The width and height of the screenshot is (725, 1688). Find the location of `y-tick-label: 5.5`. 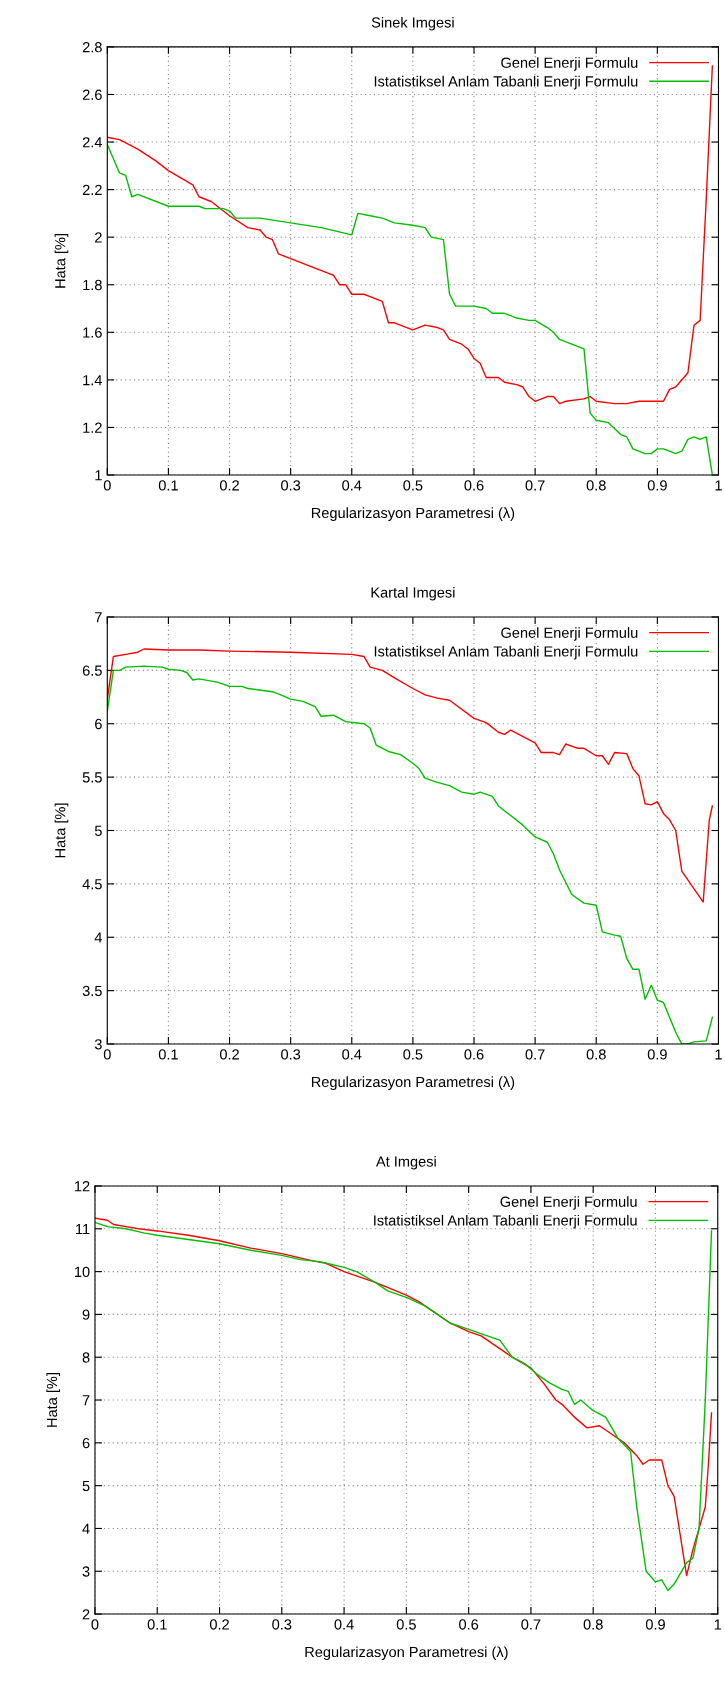

y-tick-label: 5.5 is located at coordinates (92, 777).